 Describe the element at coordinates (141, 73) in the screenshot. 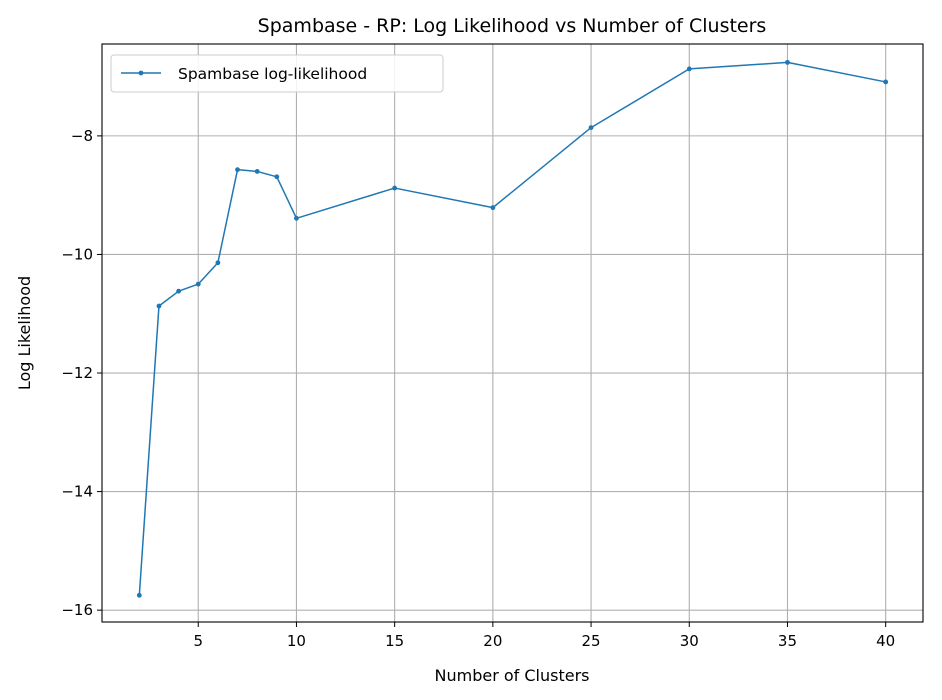

I see `legend-marker-swatch` at that location.